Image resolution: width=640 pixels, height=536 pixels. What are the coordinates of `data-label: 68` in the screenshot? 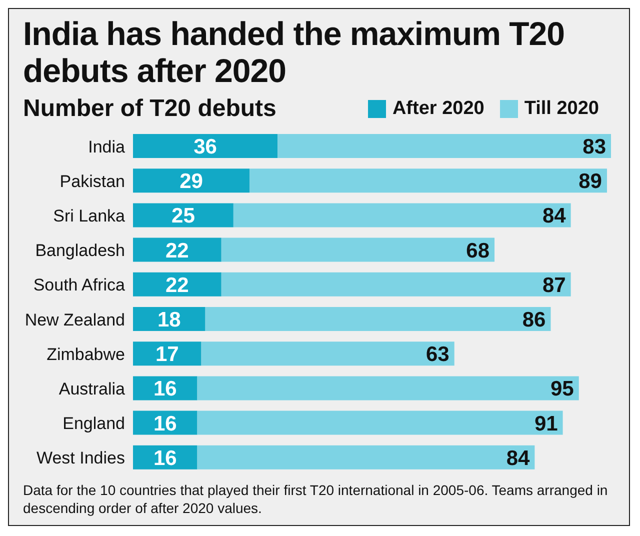 It's located at (478, 250).